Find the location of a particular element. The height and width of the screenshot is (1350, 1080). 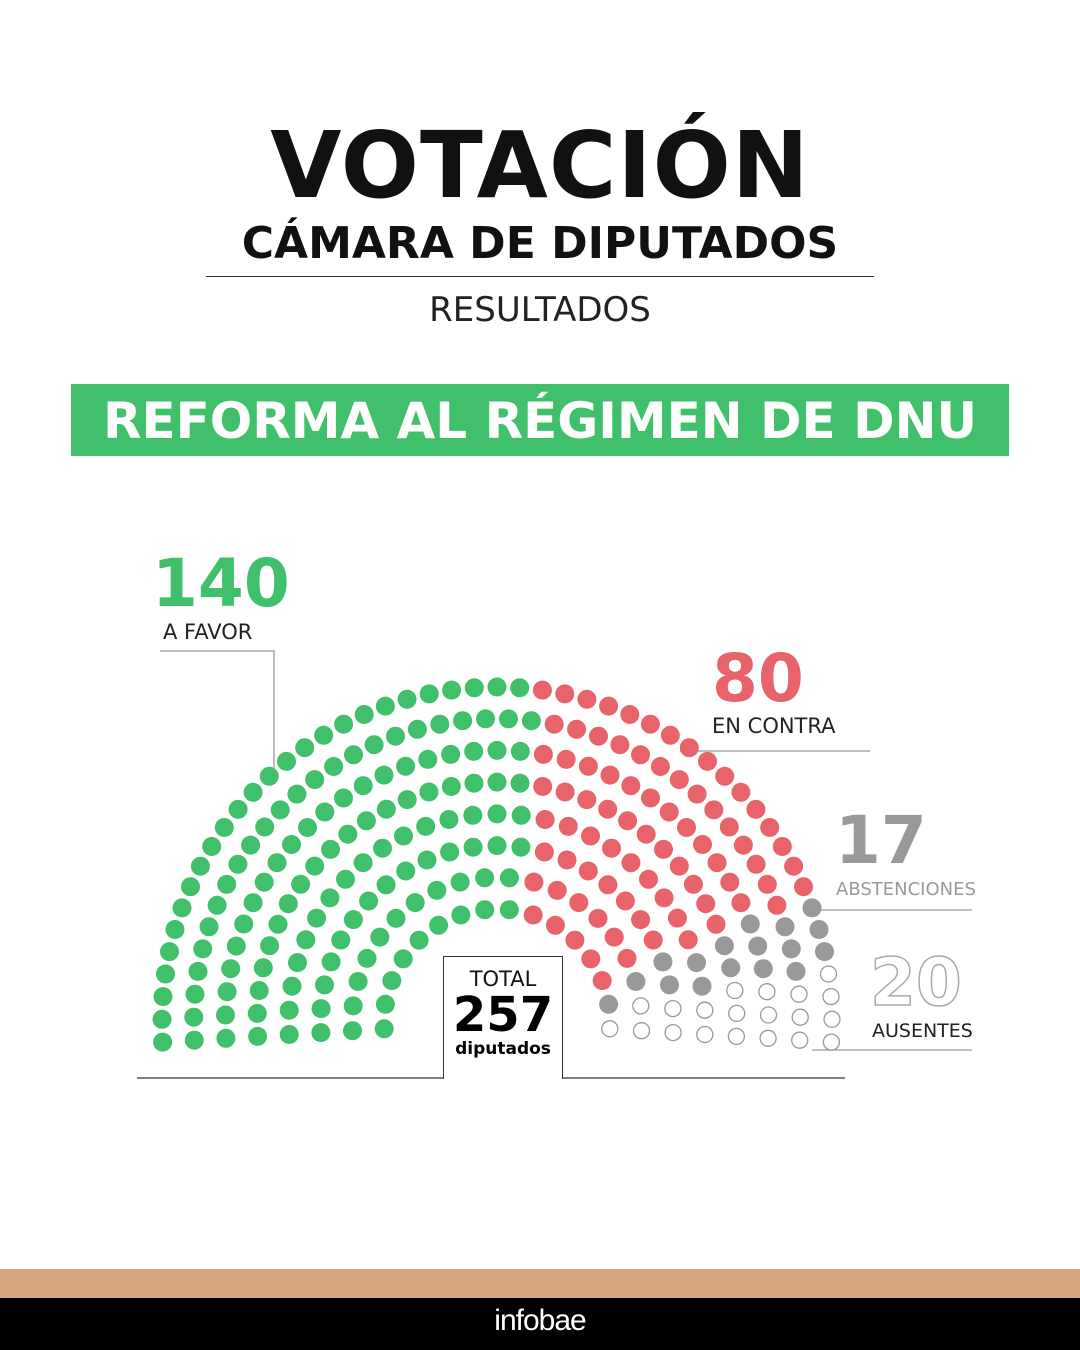

footer-band is located at coordinates (540, 1283).